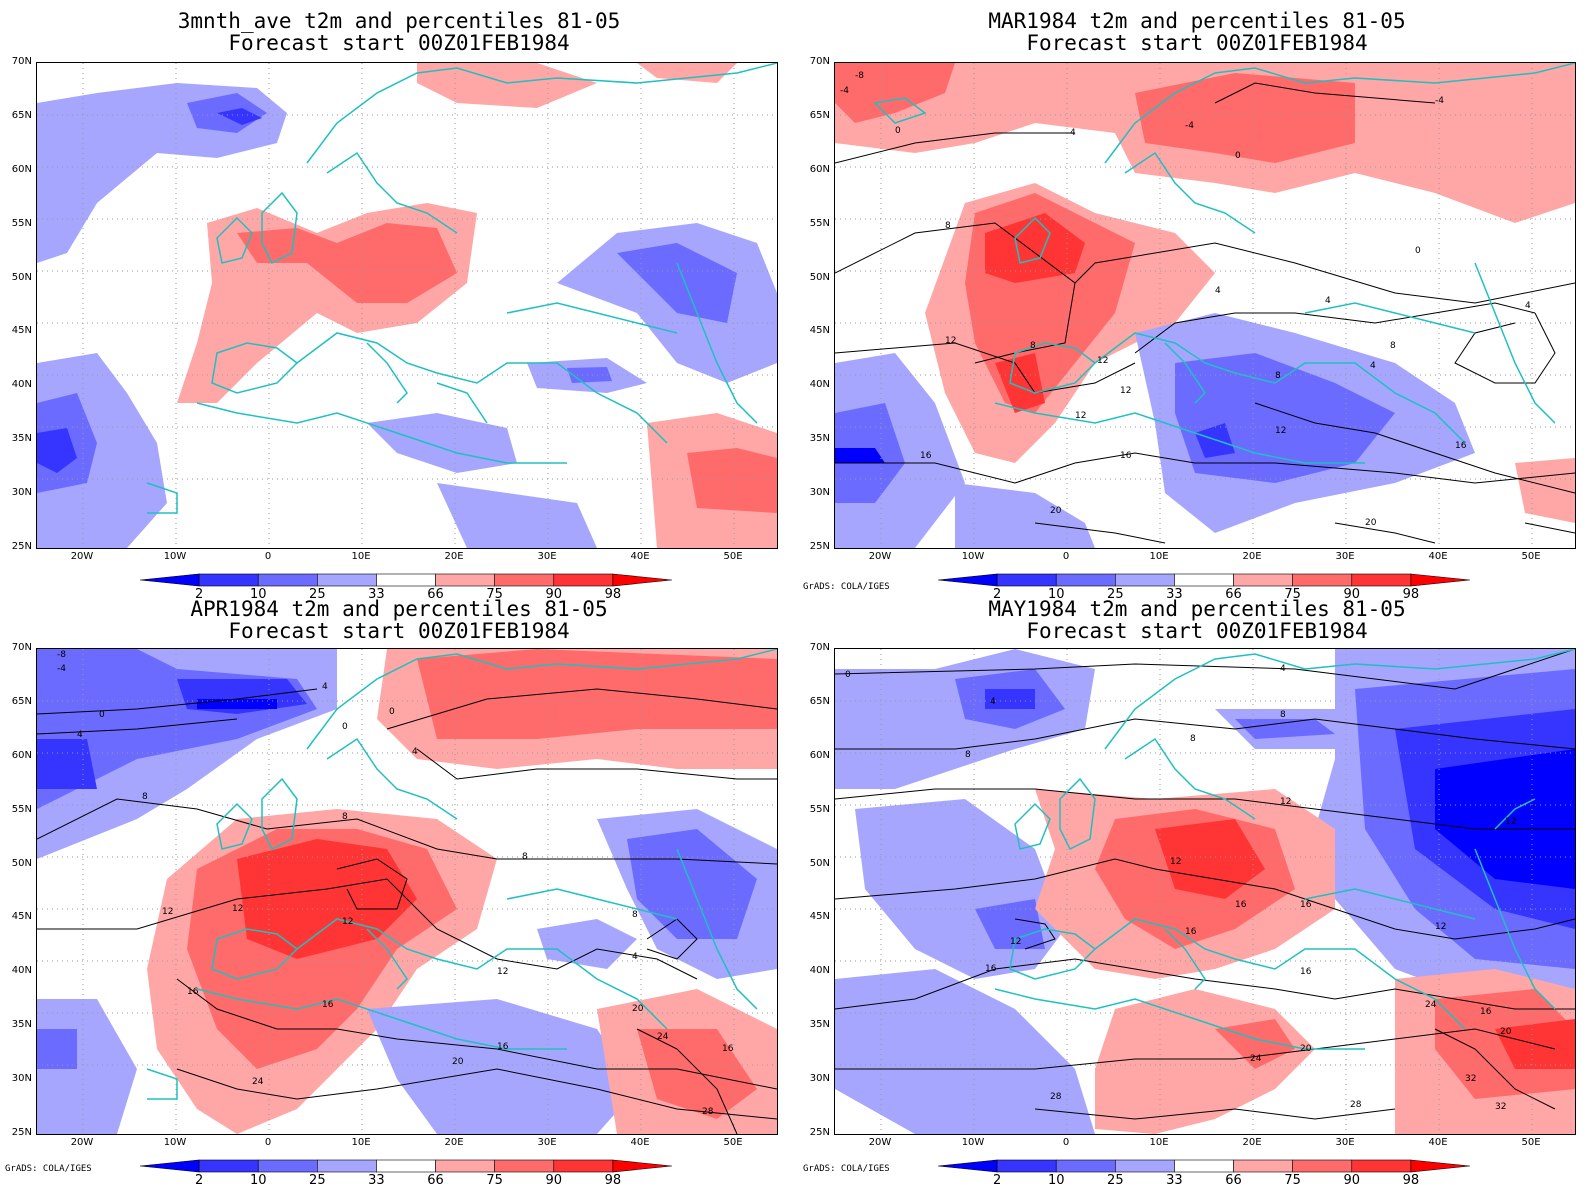 This screenshot has height=1196, width=1596. I want to click on lon-label: 50E, so click(1531, 1142).